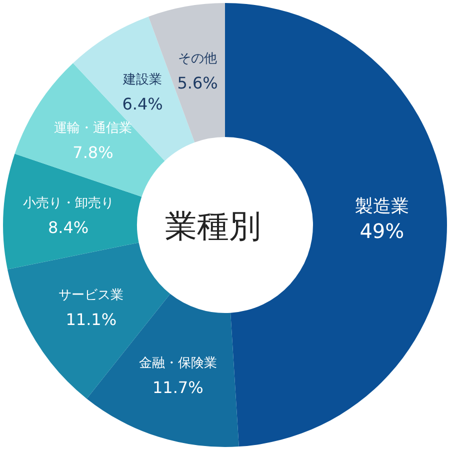 This screenshot has width=450, height=450. I want to click on slice-label: 小売り・卸売り, so click(68, 204).